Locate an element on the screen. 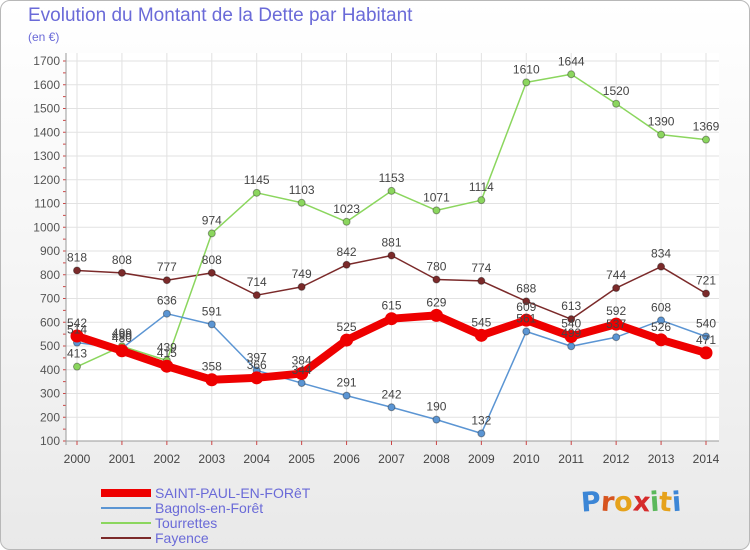  x-tick-label: 2008 is located at coordinates (436, 459).